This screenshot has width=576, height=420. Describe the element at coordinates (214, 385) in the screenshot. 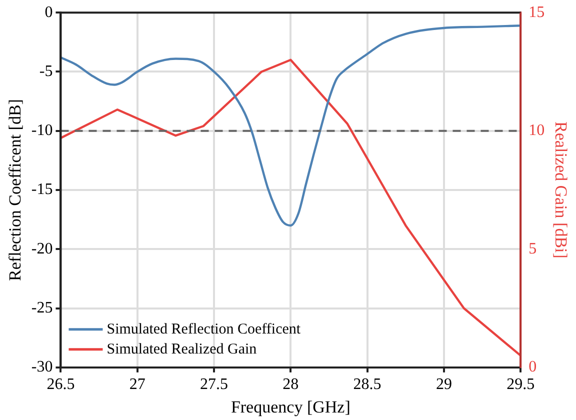

I see `x-tick-label: 27.5` at that location.